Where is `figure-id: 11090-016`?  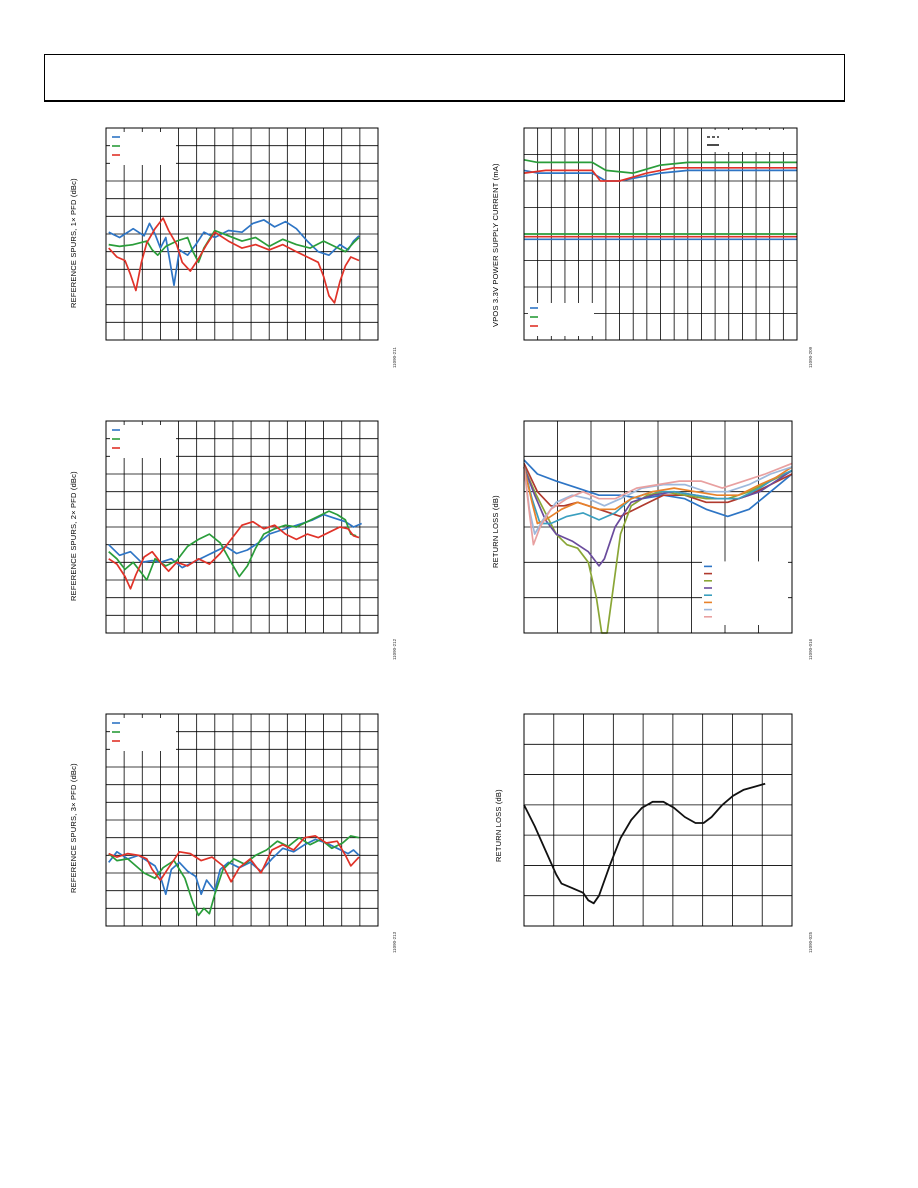
figure-id: 11090-016 is located at coordinates (810, 649).